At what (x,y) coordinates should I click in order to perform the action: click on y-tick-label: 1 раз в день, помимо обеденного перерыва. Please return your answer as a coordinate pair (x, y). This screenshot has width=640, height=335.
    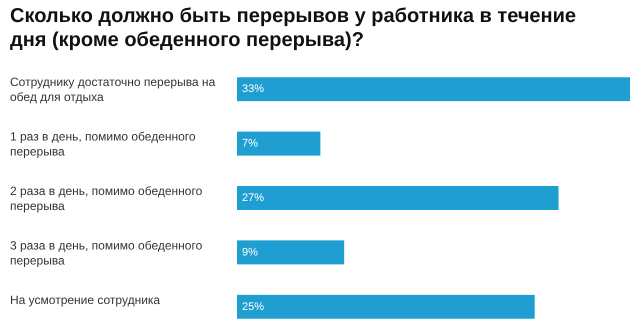
    Looking at the image, I should click on (103, 144).